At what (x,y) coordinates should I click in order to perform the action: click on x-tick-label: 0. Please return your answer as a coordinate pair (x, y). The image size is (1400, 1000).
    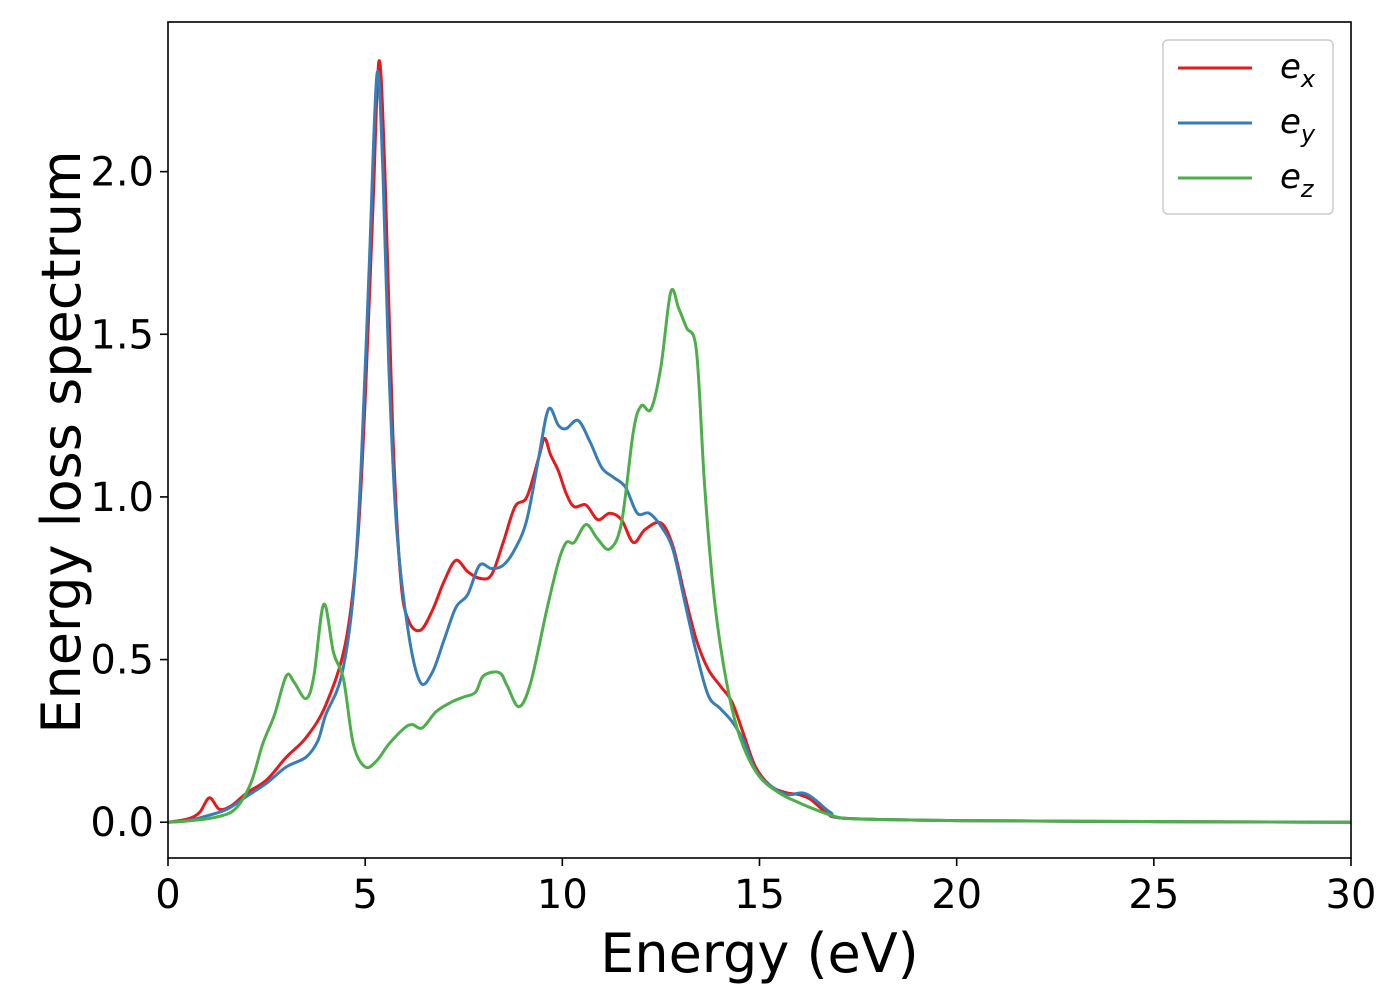
    Looking at the image, I should click on (167, 895).